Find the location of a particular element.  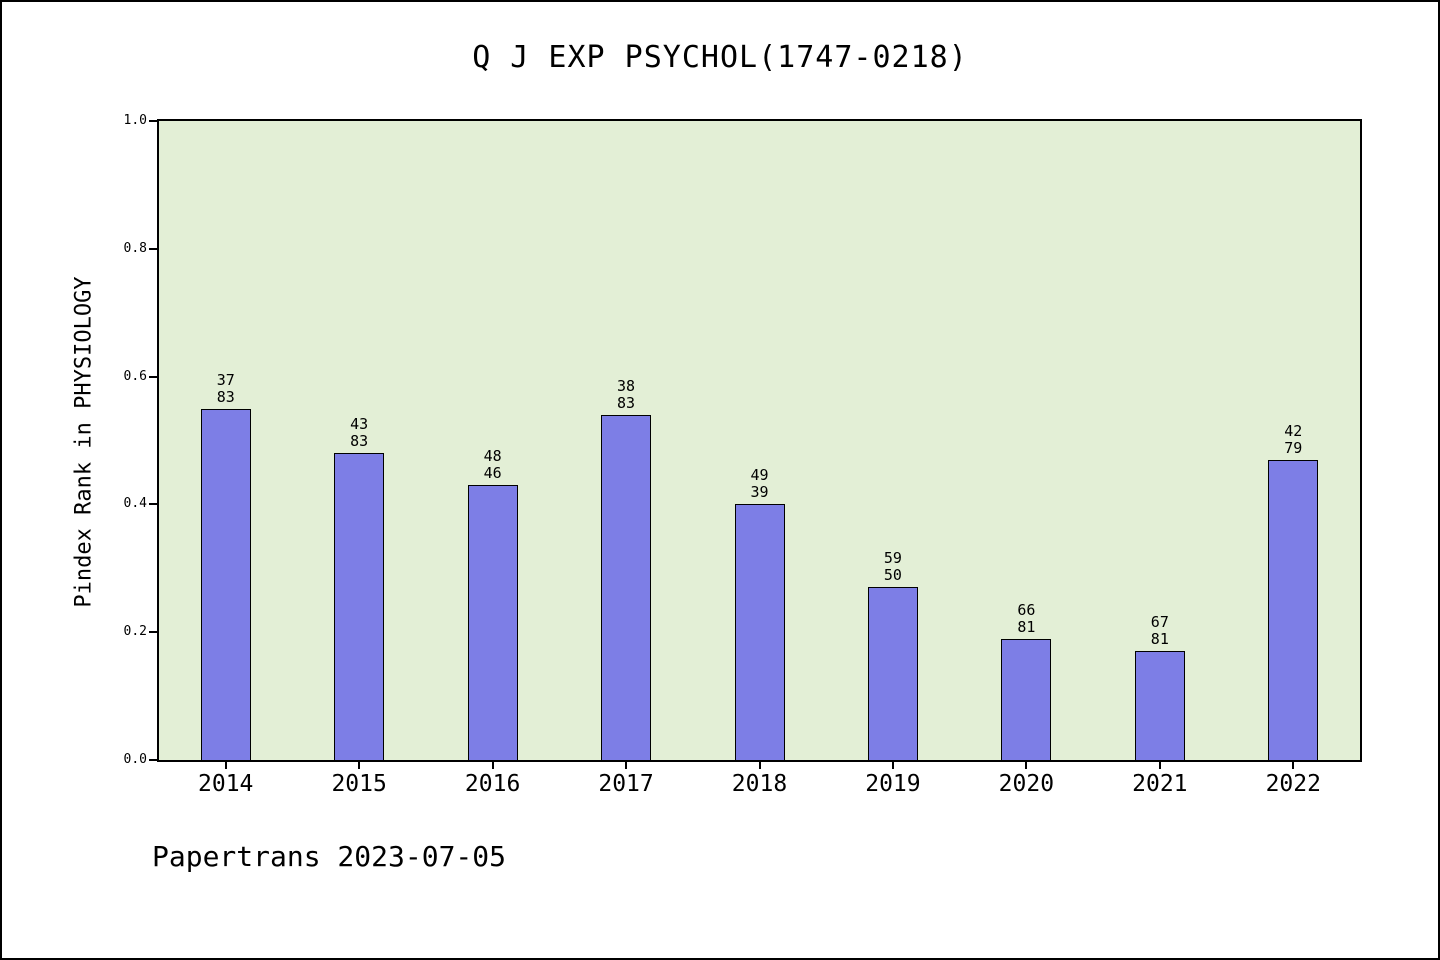

bar-value-line: 48 is located at coordinates (492, 456).